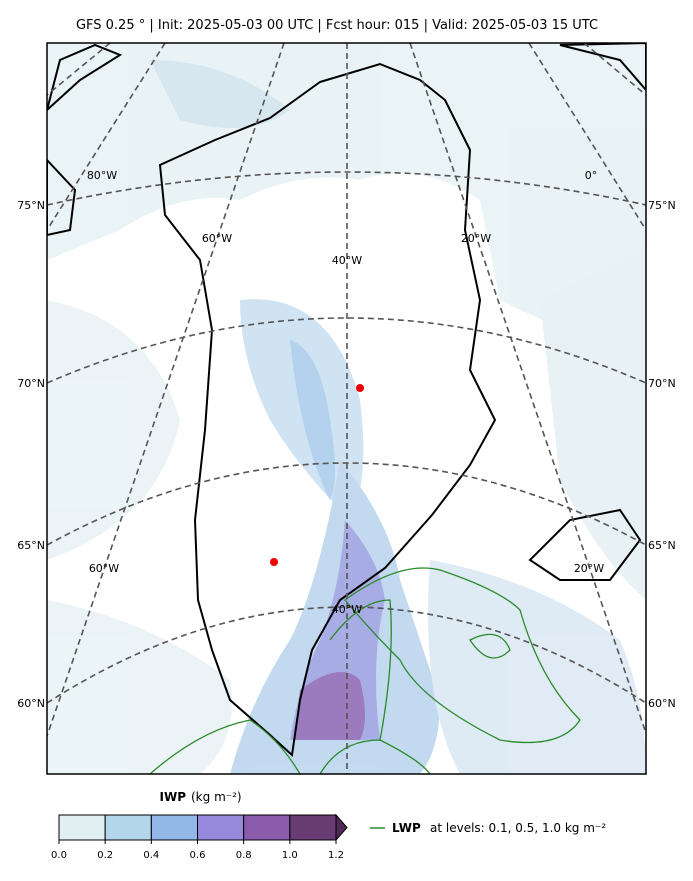 This screenshot has height=881, width=693. I want to click on lon-label: 0°, so click(591, 175).